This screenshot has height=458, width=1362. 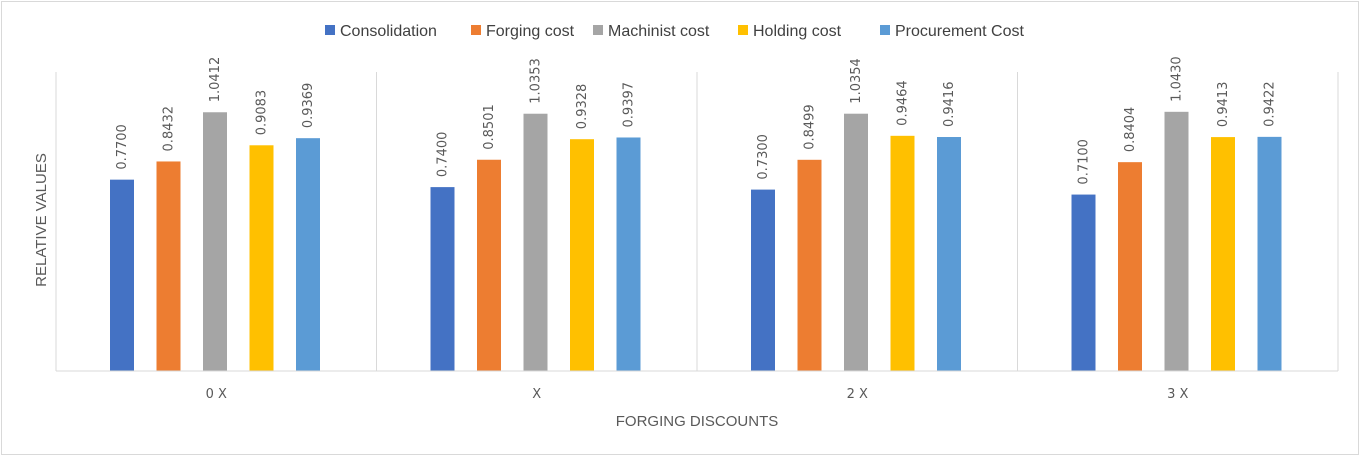 I want to click on x-axis-title: FORGING DISCOUNTS, so click(x=697, y=421).